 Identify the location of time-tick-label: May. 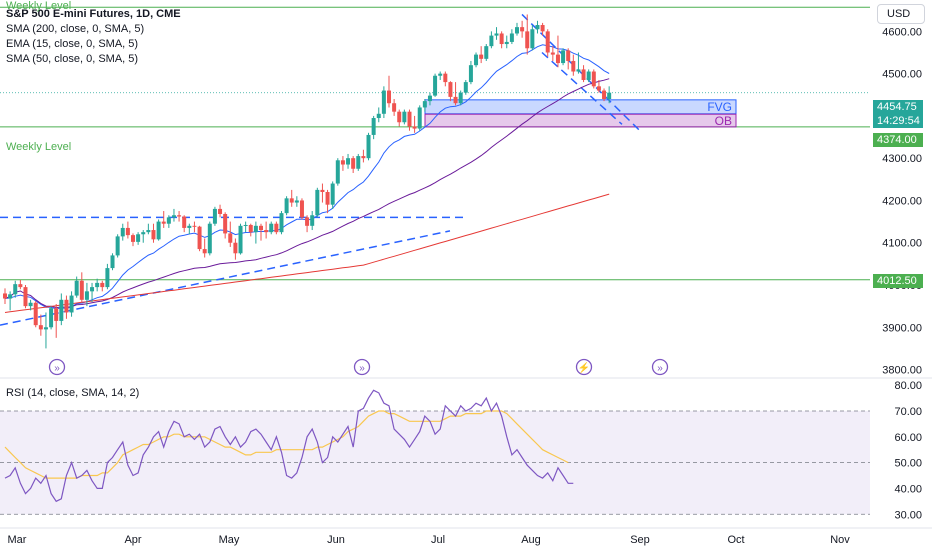
(229, 540).